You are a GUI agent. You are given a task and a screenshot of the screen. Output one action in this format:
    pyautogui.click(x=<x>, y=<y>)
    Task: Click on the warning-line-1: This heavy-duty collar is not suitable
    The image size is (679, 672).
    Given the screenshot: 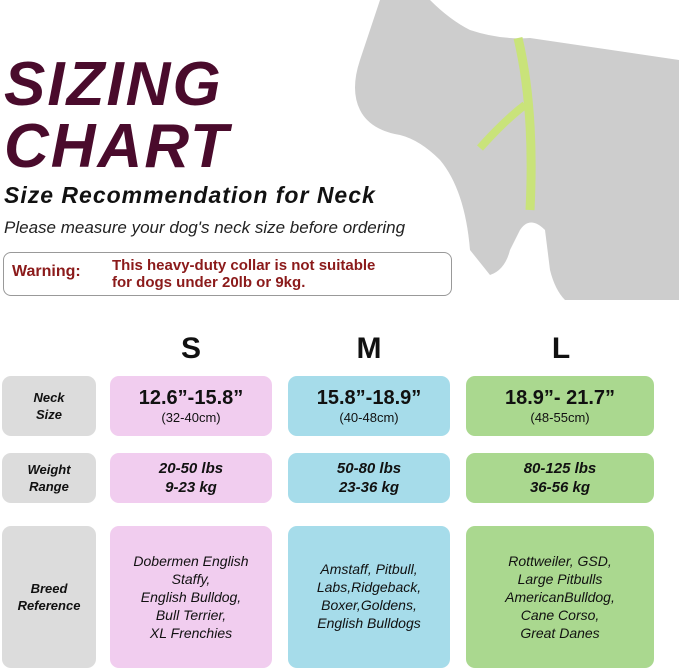 What is the action you would take?
    pyautogui.click(x=244, y=265)
    